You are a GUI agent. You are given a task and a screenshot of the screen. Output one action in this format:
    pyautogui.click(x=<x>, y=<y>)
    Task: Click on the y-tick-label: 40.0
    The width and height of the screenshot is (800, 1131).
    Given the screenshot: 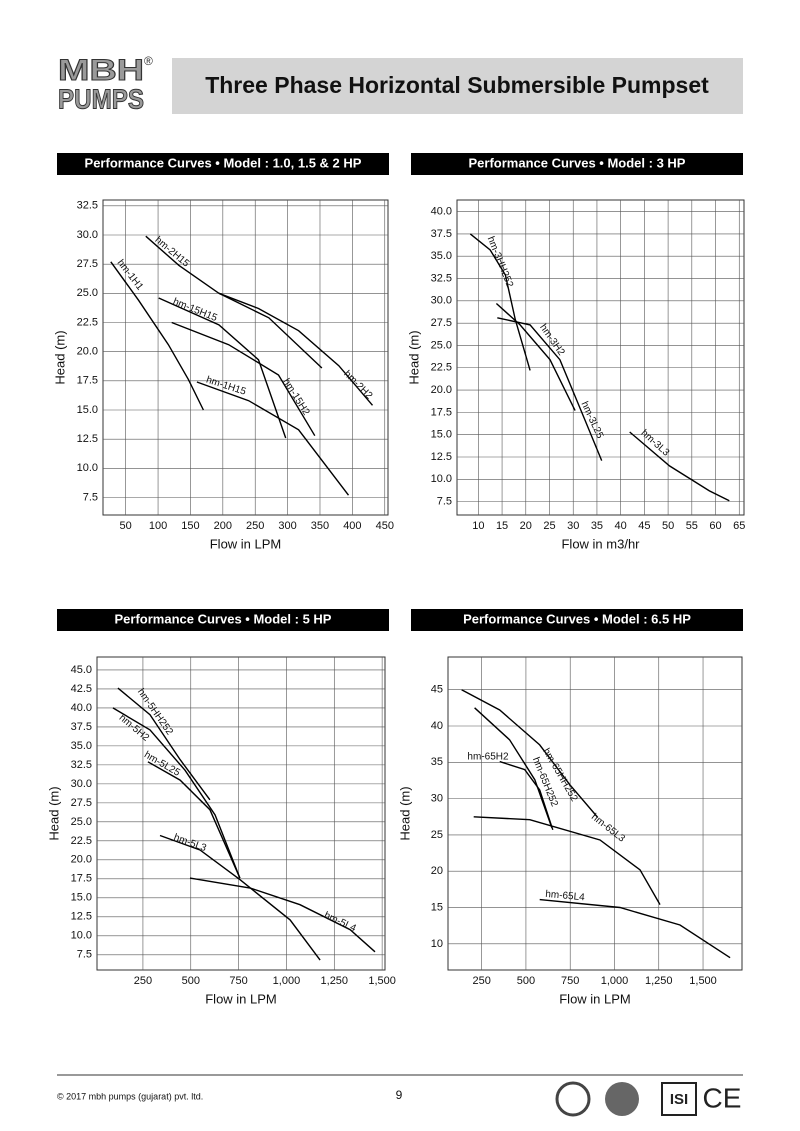 What is the action you would take?
    pyautogui.click(x=441, y=212)
    